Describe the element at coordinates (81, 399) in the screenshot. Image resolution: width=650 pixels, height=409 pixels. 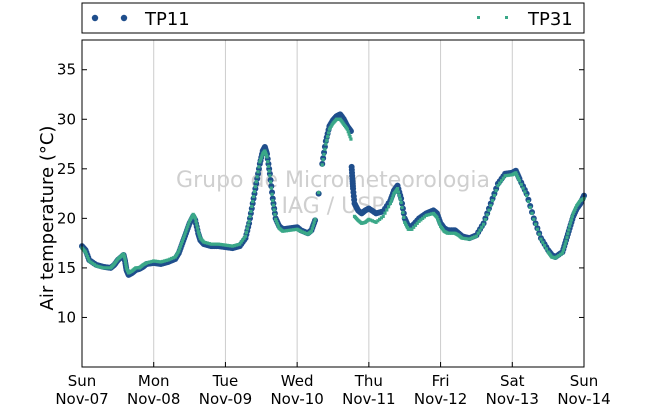
I see `x-tick-date-0: Nov-07` at that location.